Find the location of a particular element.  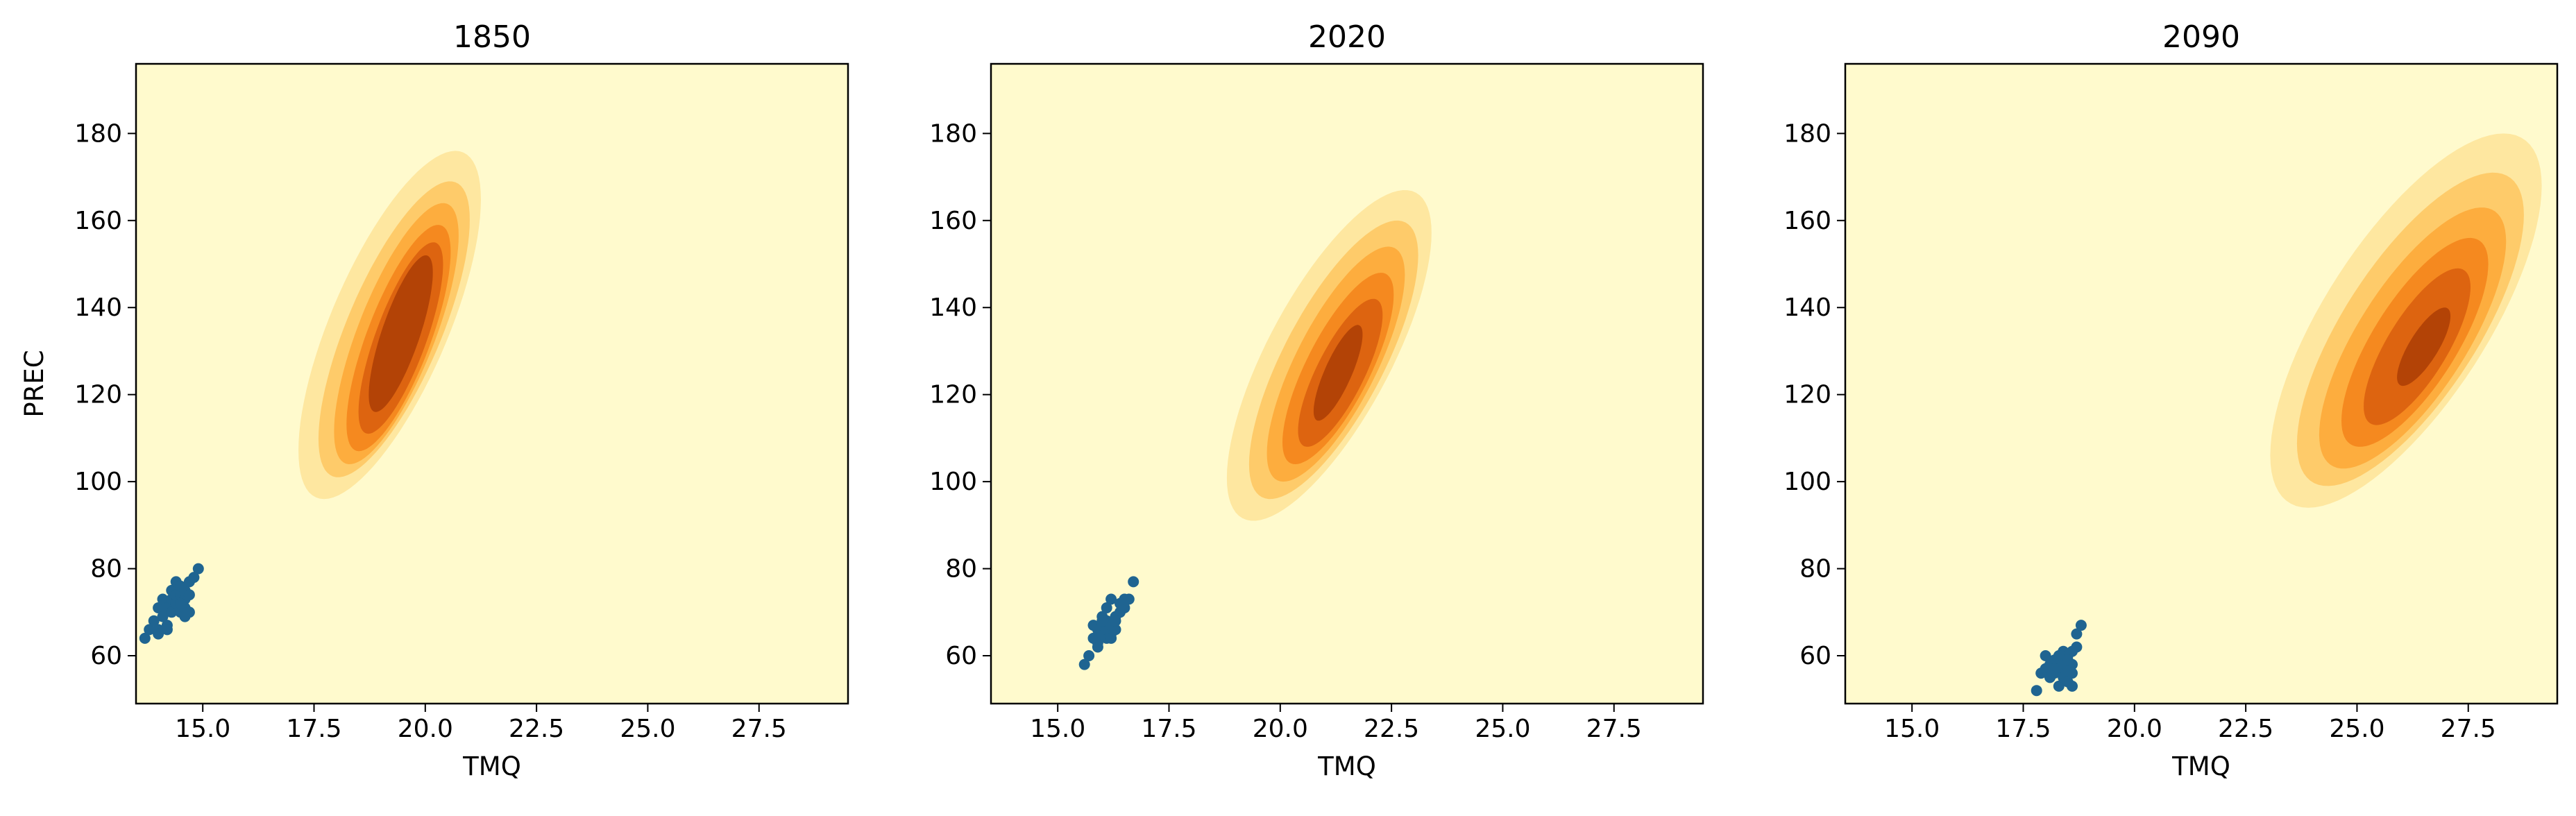

chart-title: 1850 is located at coordinates (492, 37).